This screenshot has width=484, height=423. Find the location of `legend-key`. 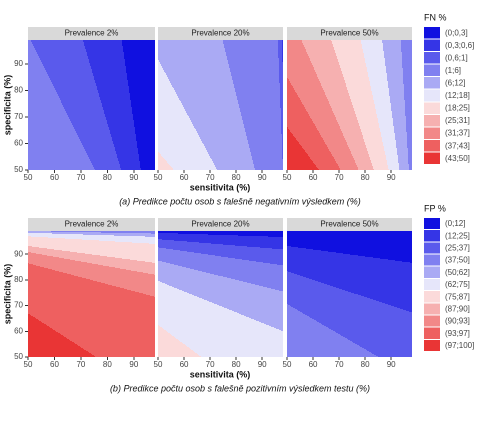

legend-key is located at coordinates (432, 108).